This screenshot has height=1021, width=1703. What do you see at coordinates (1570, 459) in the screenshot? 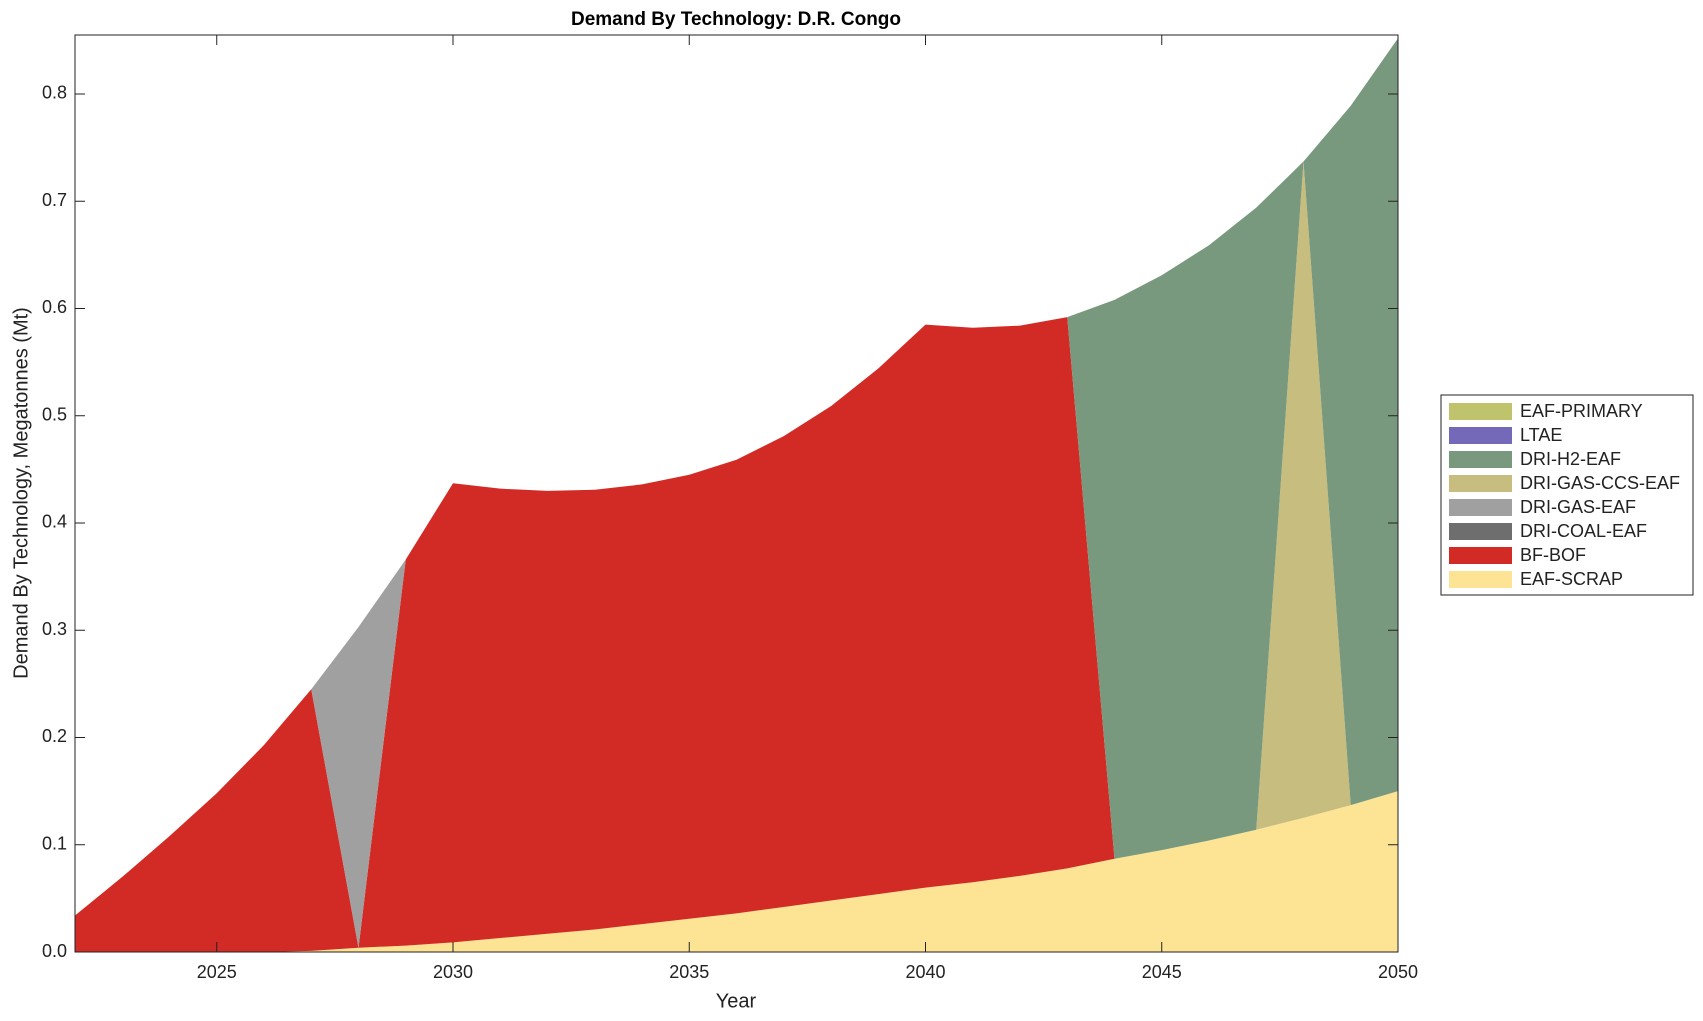
I see `legend-label: DRI-H2-EAF` at bounding box center [1570, 459].